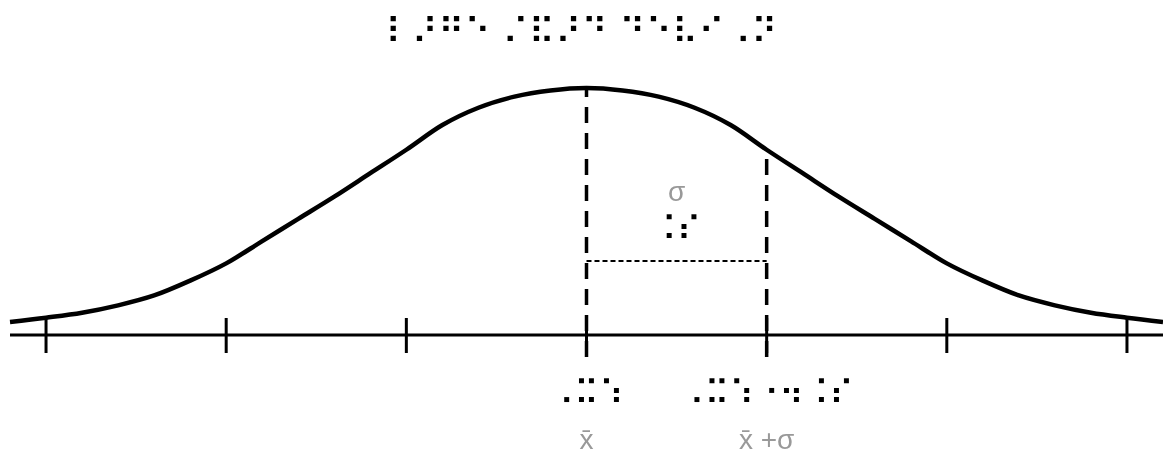  What do you see at coordinates (581, 31) in the screenshot?
I see `chart-title: ⠇⠜⠛⠑ ⠌⠯⠜⠙ ⠙⠑⠧⠊⠠⠝` at bounding box center [581, 31].